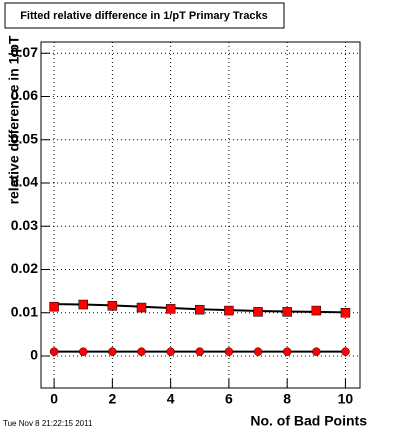 Image resolution: width=400 pixels, height=433 pixels. Describe the element at coordinates (24, 52) in the screenshot. I see `y-tick-label: 0.07` at that location.